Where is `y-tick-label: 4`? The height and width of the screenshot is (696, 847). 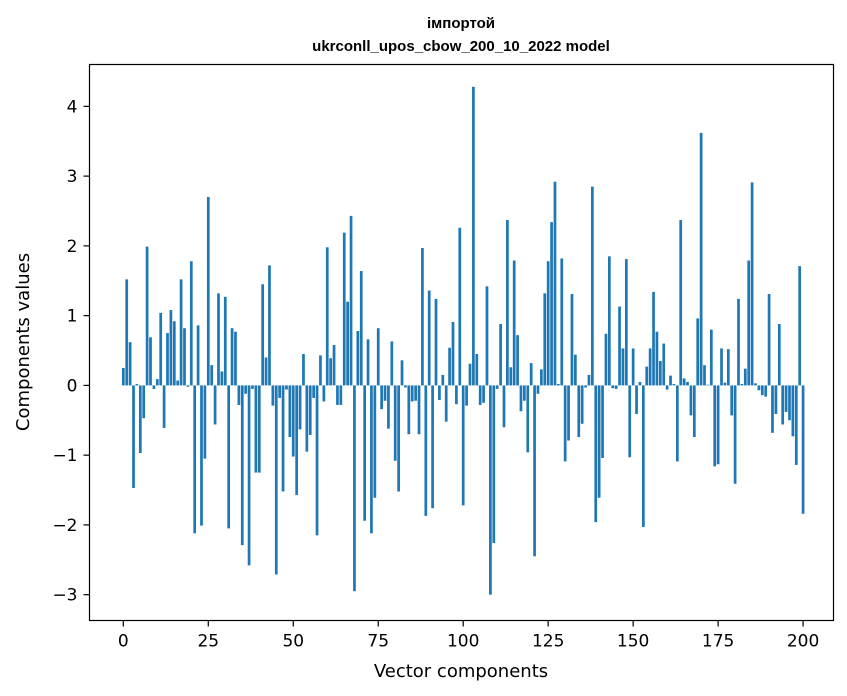
y-tick-label: 4 is located at coordinates (72, 107).